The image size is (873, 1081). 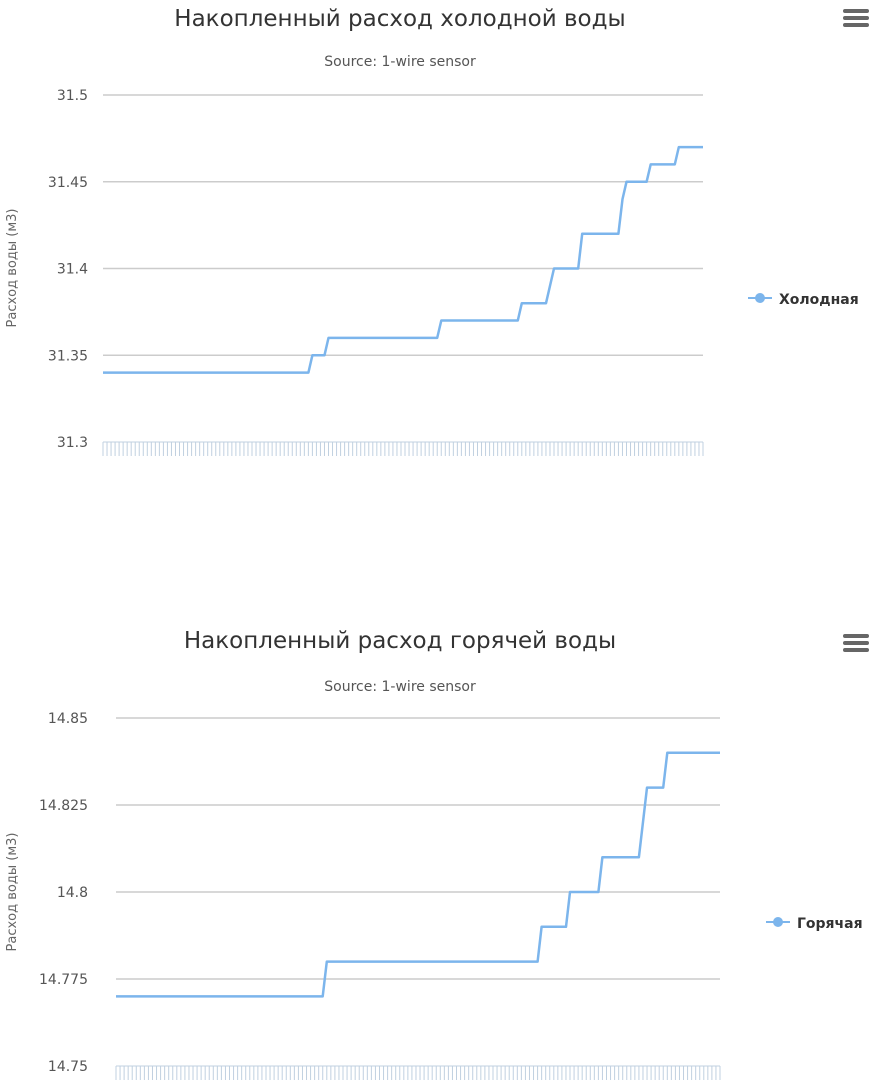 I want to click on legend-item: Холодная, so click(x=803, y=300).